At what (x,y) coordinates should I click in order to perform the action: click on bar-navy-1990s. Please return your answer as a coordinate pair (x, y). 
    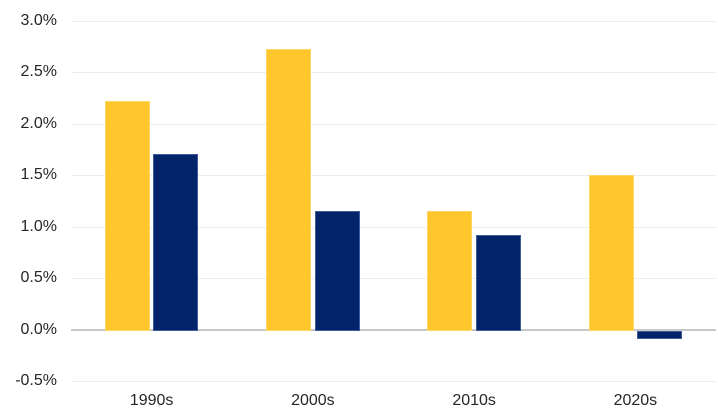
    Looking at the image, I should click on (176, 242).